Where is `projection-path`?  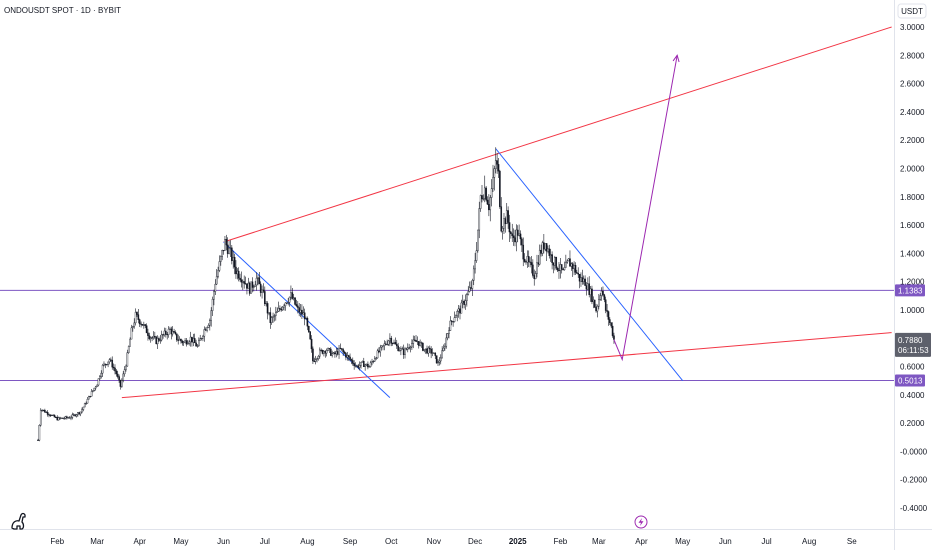
projection-path is located at coordinates (645, 208).